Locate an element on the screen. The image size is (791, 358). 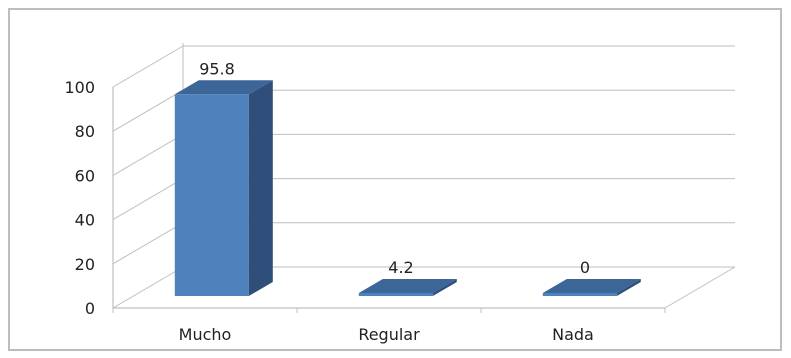
floor-edge is located at coordinates (700, 287).